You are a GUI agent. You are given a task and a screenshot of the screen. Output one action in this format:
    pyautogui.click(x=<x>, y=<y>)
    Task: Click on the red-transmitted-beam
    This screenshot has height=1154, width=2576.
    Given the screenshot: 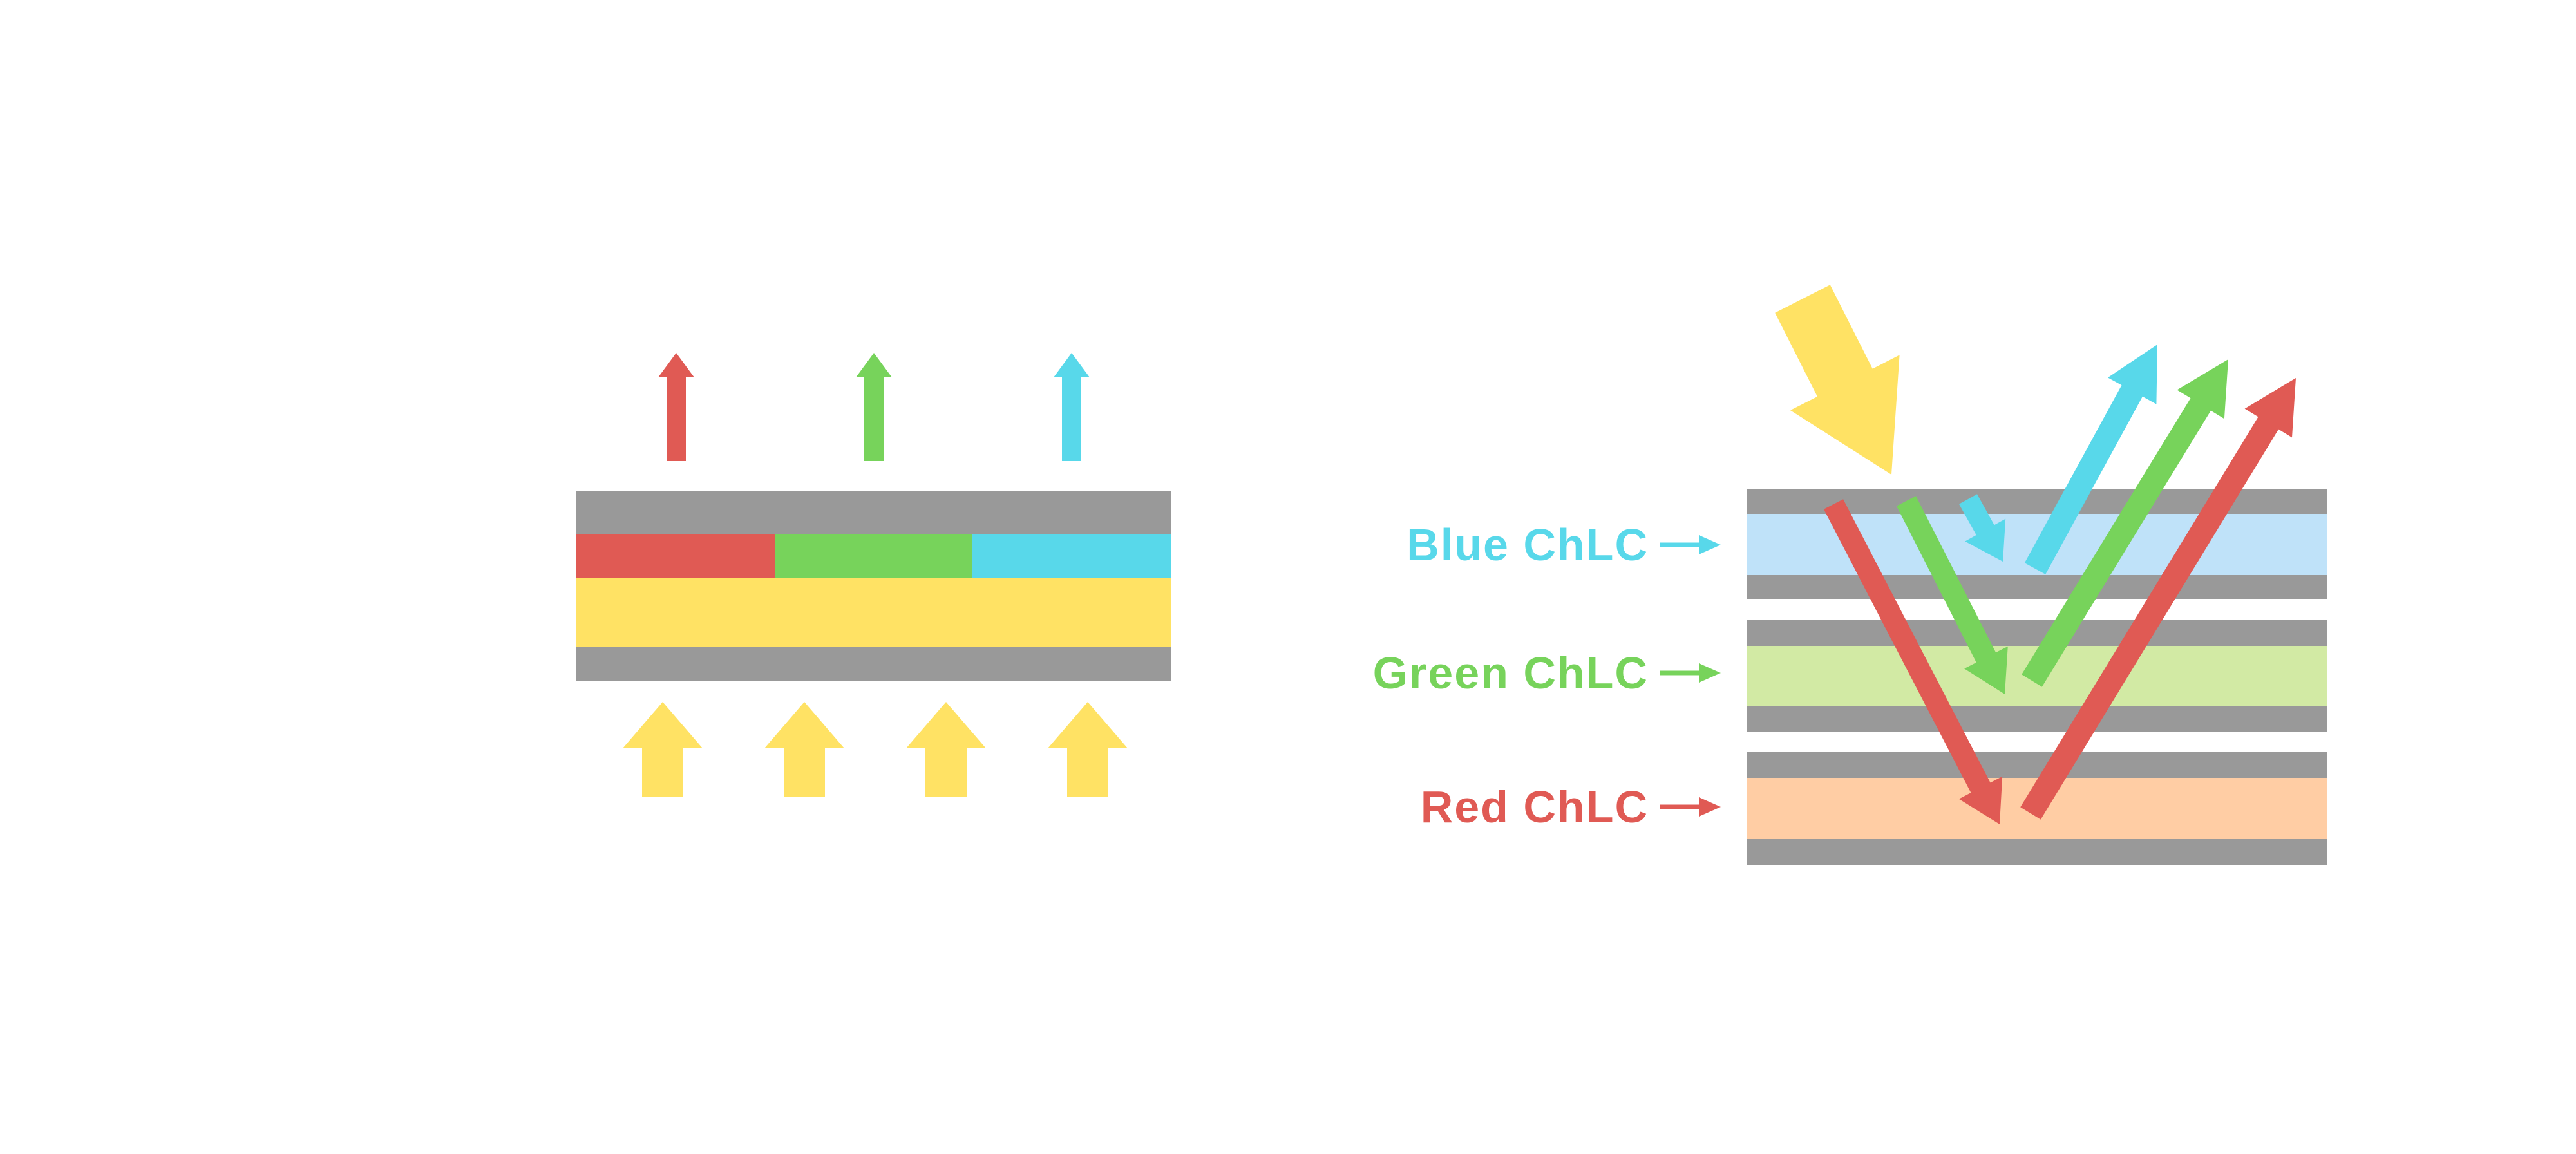 What is the action you would take?
    pyautogui.click(x=1913, y=661)
    